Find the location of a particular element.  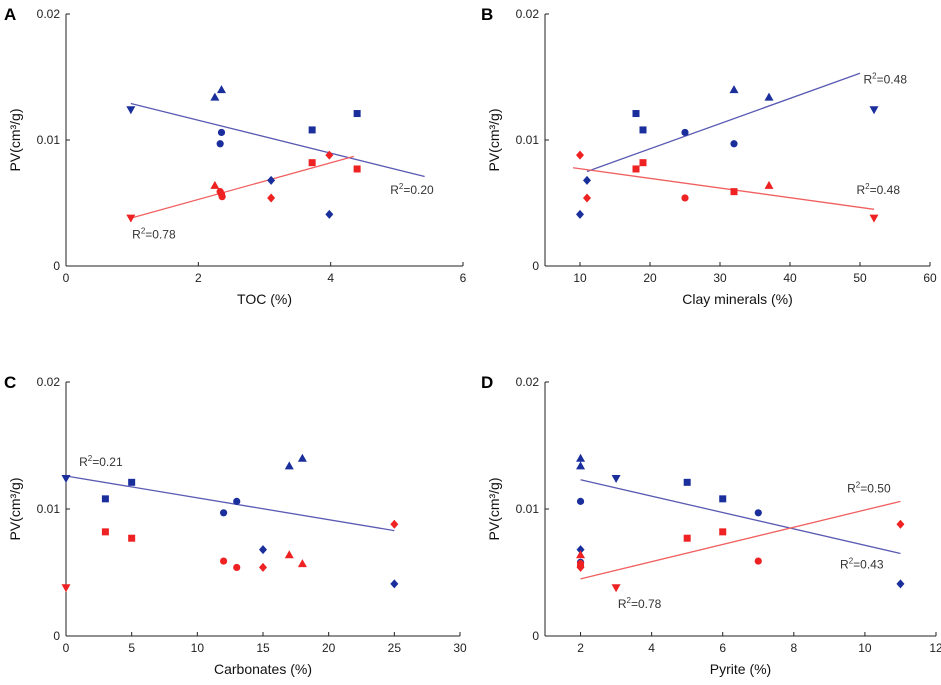

r-squared-annotation: R2=0.43 is located at coordinates (862, 564).